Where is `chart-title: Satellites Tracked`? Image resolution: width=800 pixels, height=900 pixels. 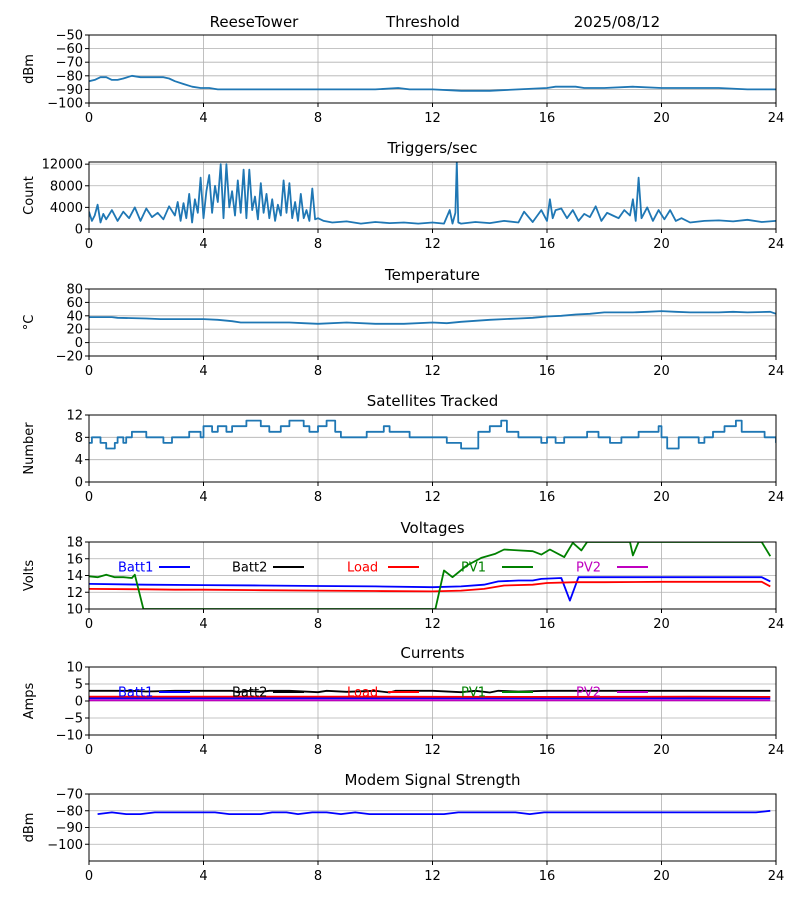 chart-title: Satellites Tracked is located at coordinates (432, 401).